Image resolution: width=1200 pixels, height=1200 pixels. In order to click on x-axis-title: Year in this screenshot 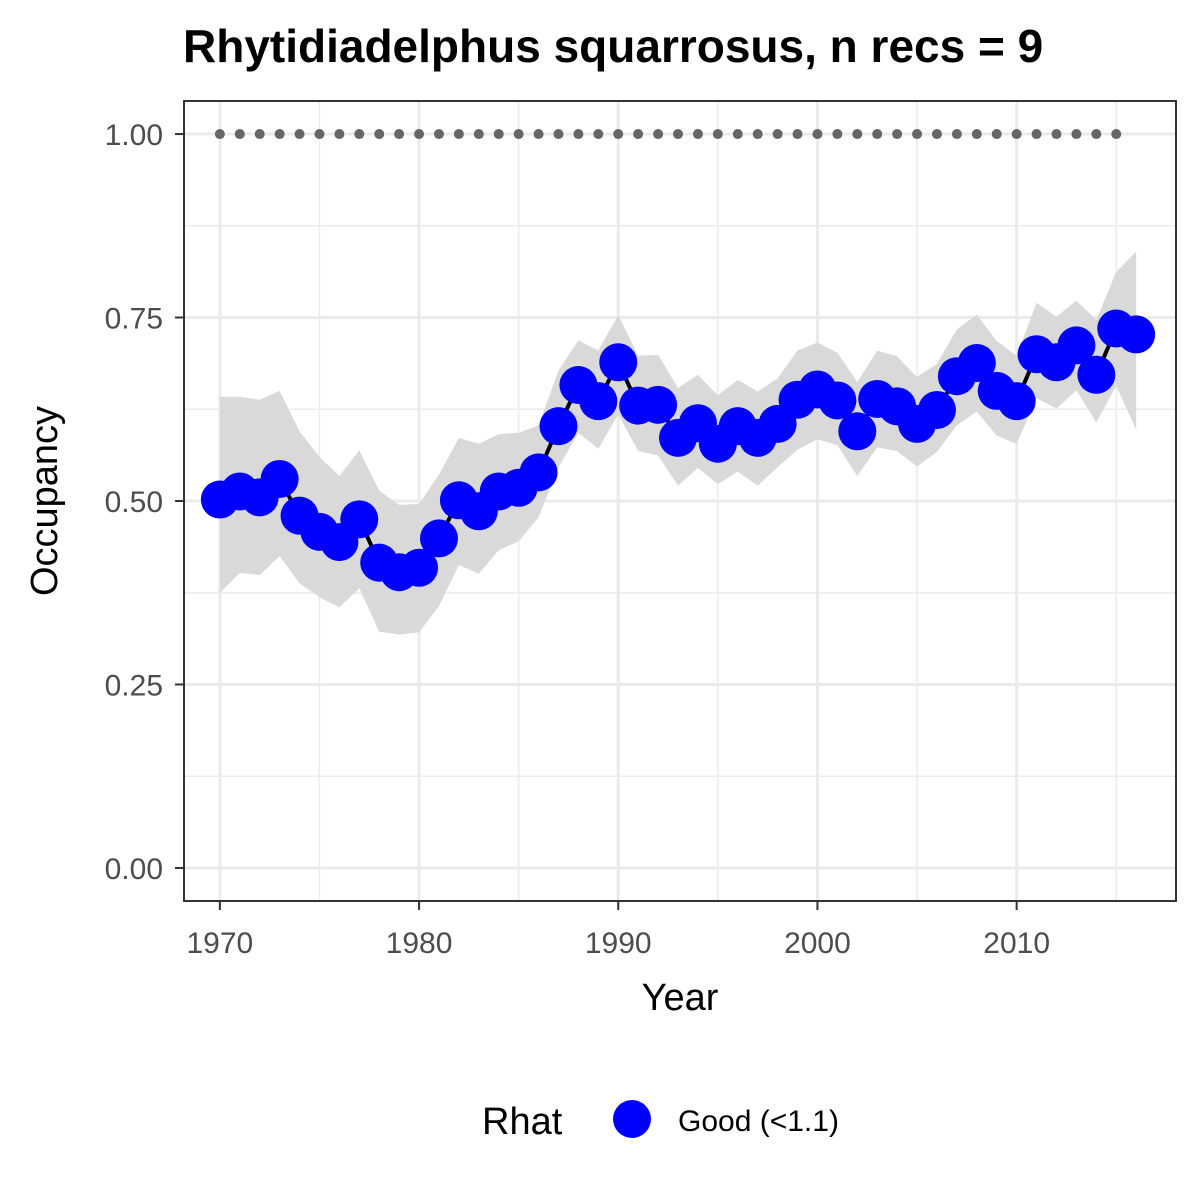, I will do `click(680, 998)`.